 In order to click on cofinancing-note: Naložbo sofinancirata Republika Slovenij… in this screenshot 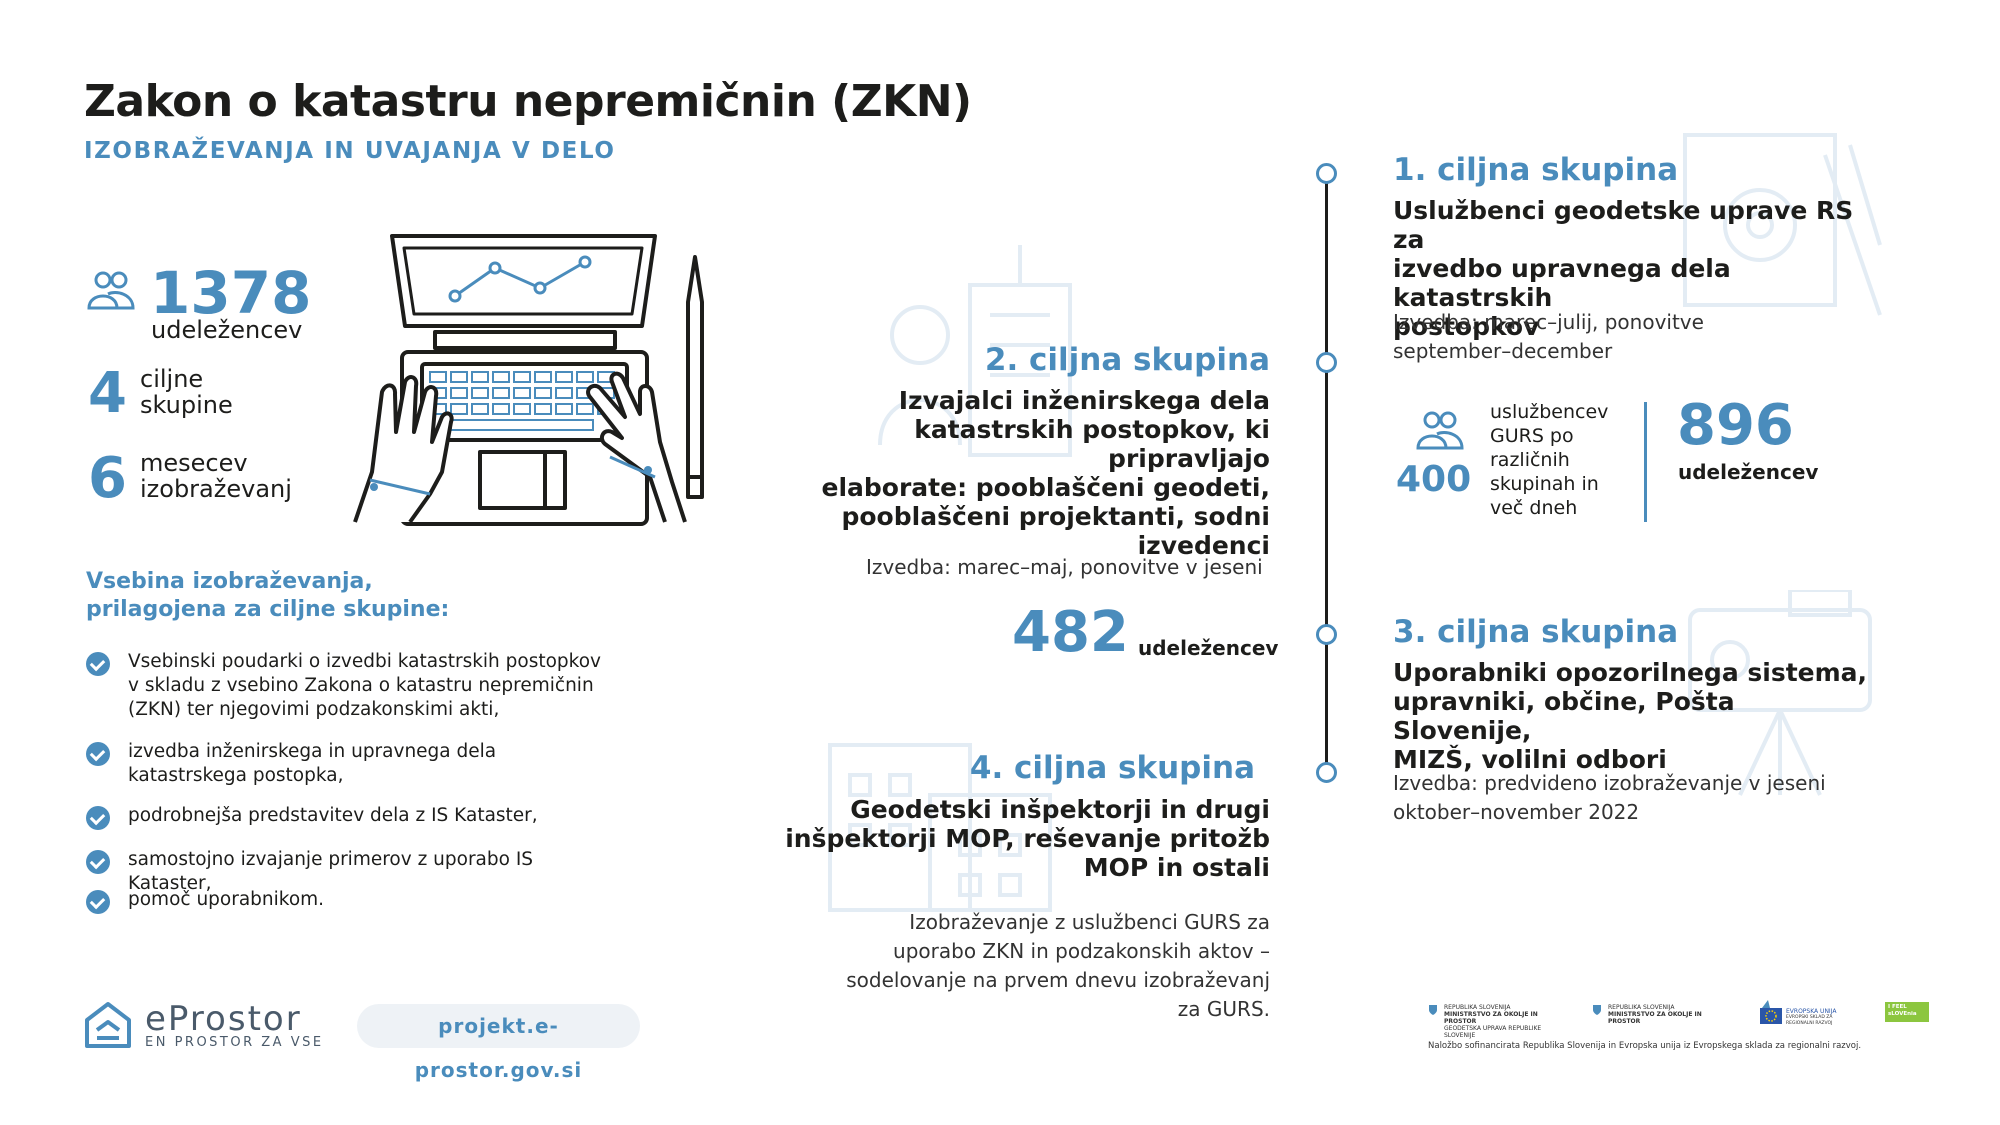, I will do `click(1645, 1046)`.